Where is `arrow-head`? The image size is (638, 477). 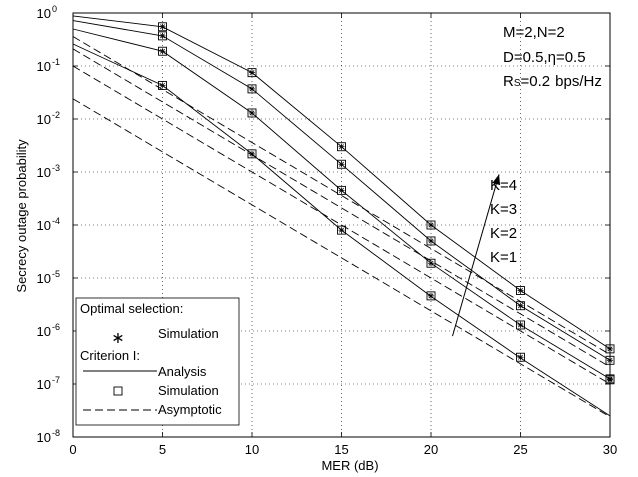
arrow-head is located at coordinates (496, 180).